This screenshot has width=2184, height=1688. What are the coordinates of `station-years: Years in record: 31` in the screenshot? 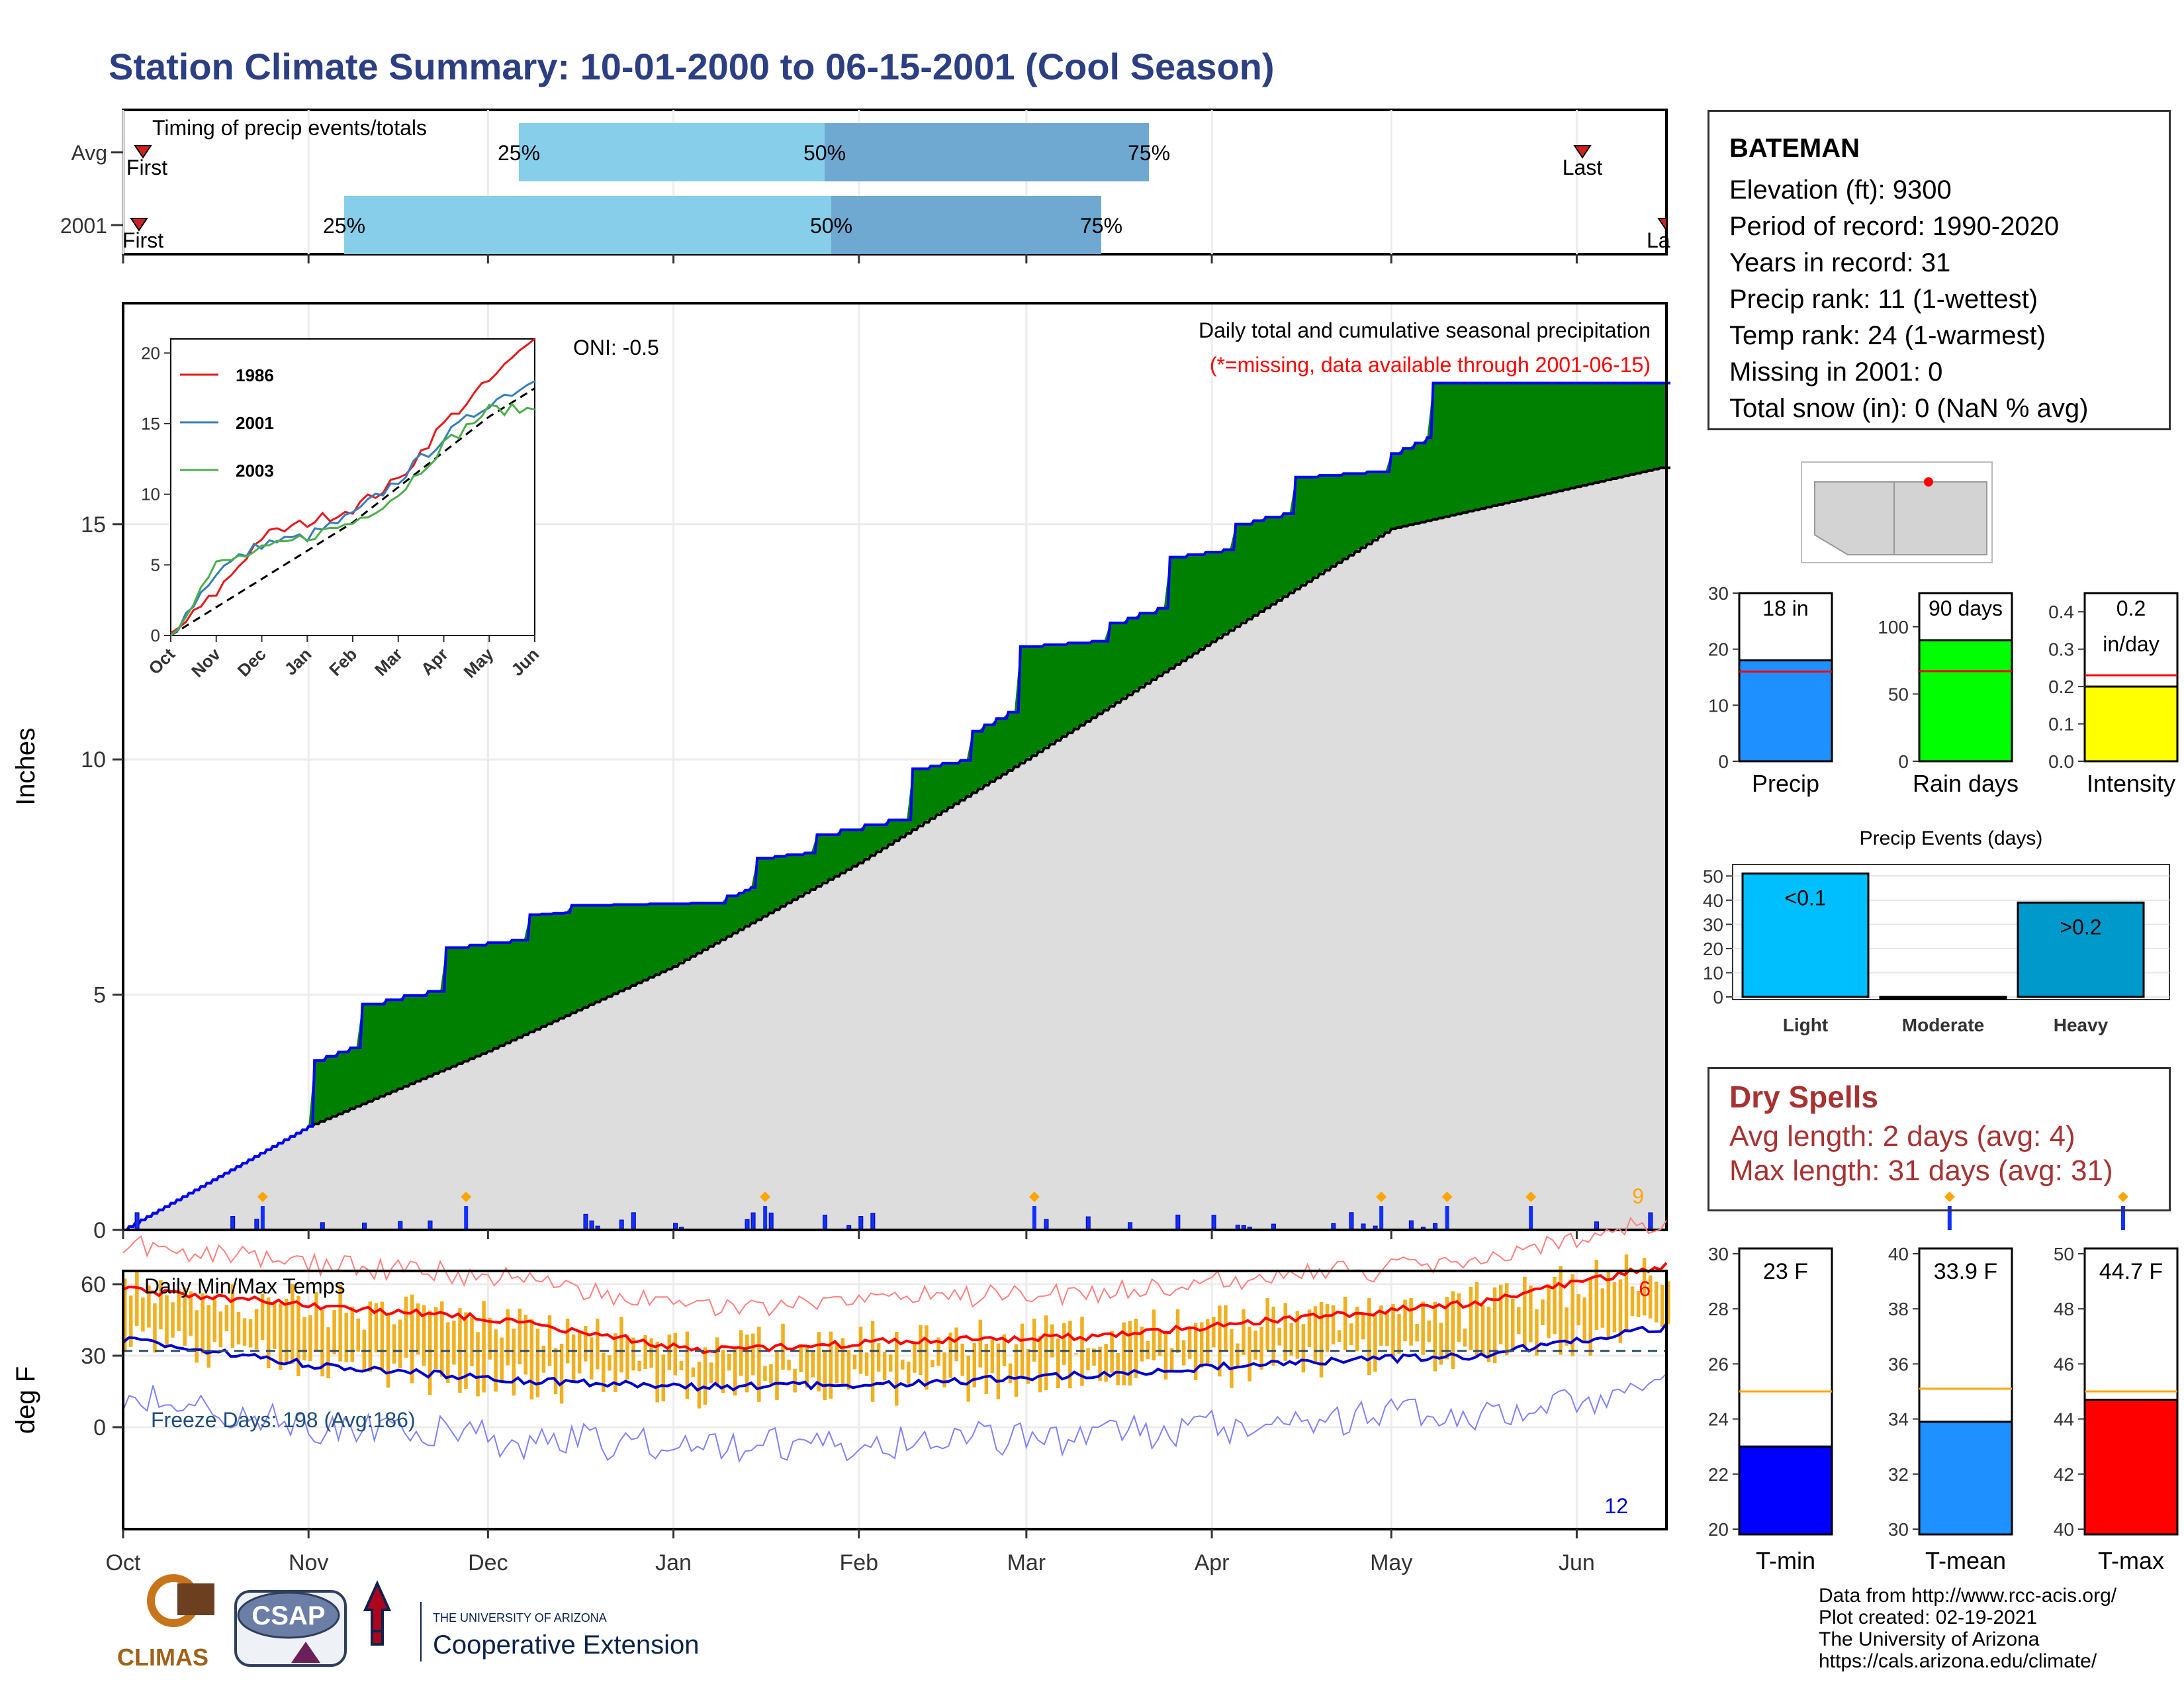 It's located at (1840, 262).